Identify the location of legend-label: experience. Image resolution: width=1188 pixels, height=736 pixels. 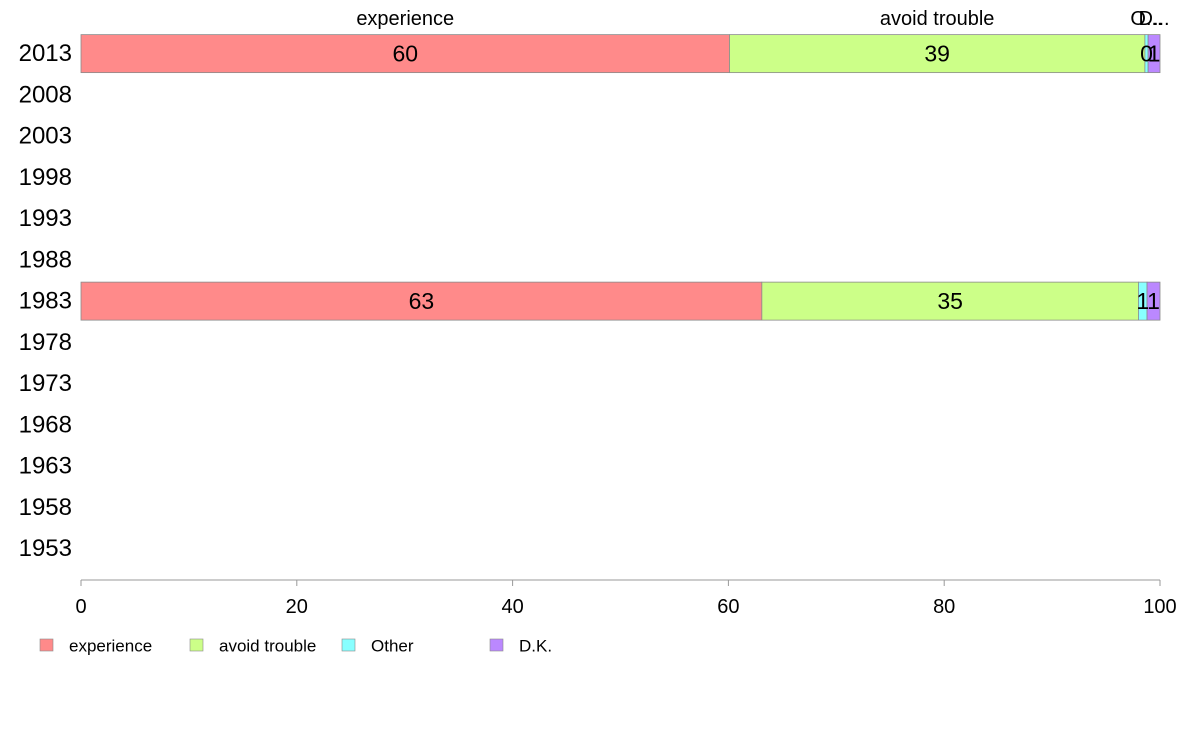
(110, 646).